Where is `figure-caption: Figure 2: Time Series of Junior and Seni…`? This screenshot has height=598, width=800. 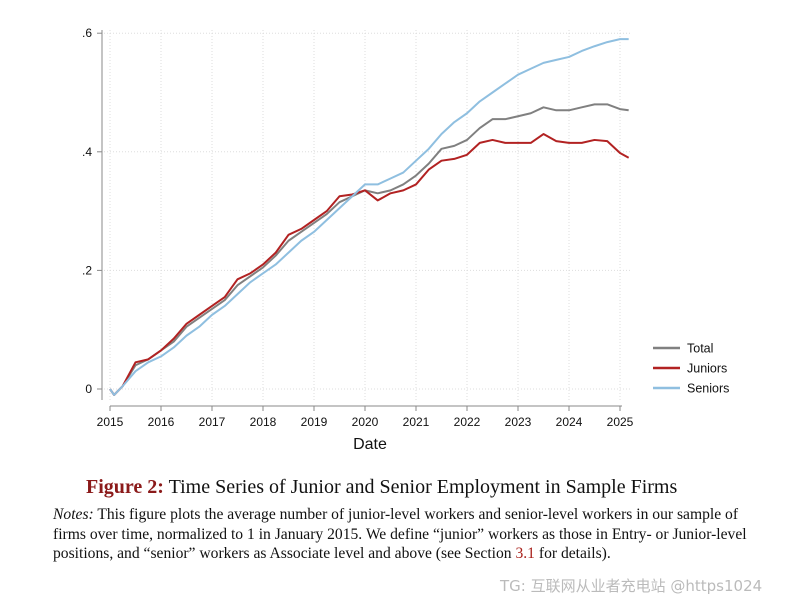
figure-caption: Figure 2: Time Series of Junior and Seni… is located at coordinates (381, 487).